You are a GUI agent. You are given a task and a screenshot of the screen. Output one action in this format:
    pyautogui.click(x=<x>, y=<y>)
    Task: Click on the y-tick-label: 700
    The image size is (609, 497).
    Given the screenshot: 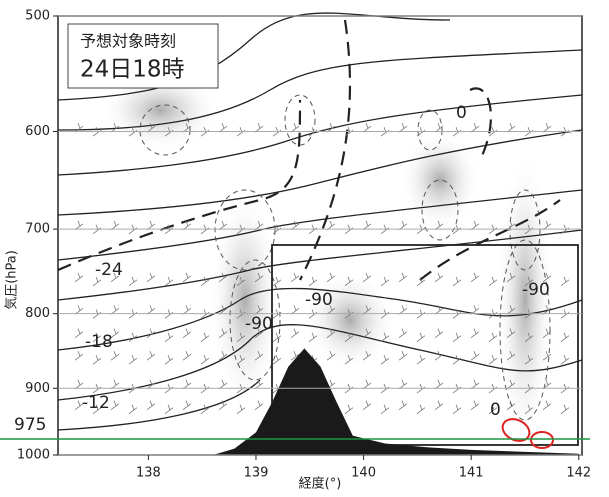 What is the action you would take?
    pyautogui.click(x=37, y=229)
    